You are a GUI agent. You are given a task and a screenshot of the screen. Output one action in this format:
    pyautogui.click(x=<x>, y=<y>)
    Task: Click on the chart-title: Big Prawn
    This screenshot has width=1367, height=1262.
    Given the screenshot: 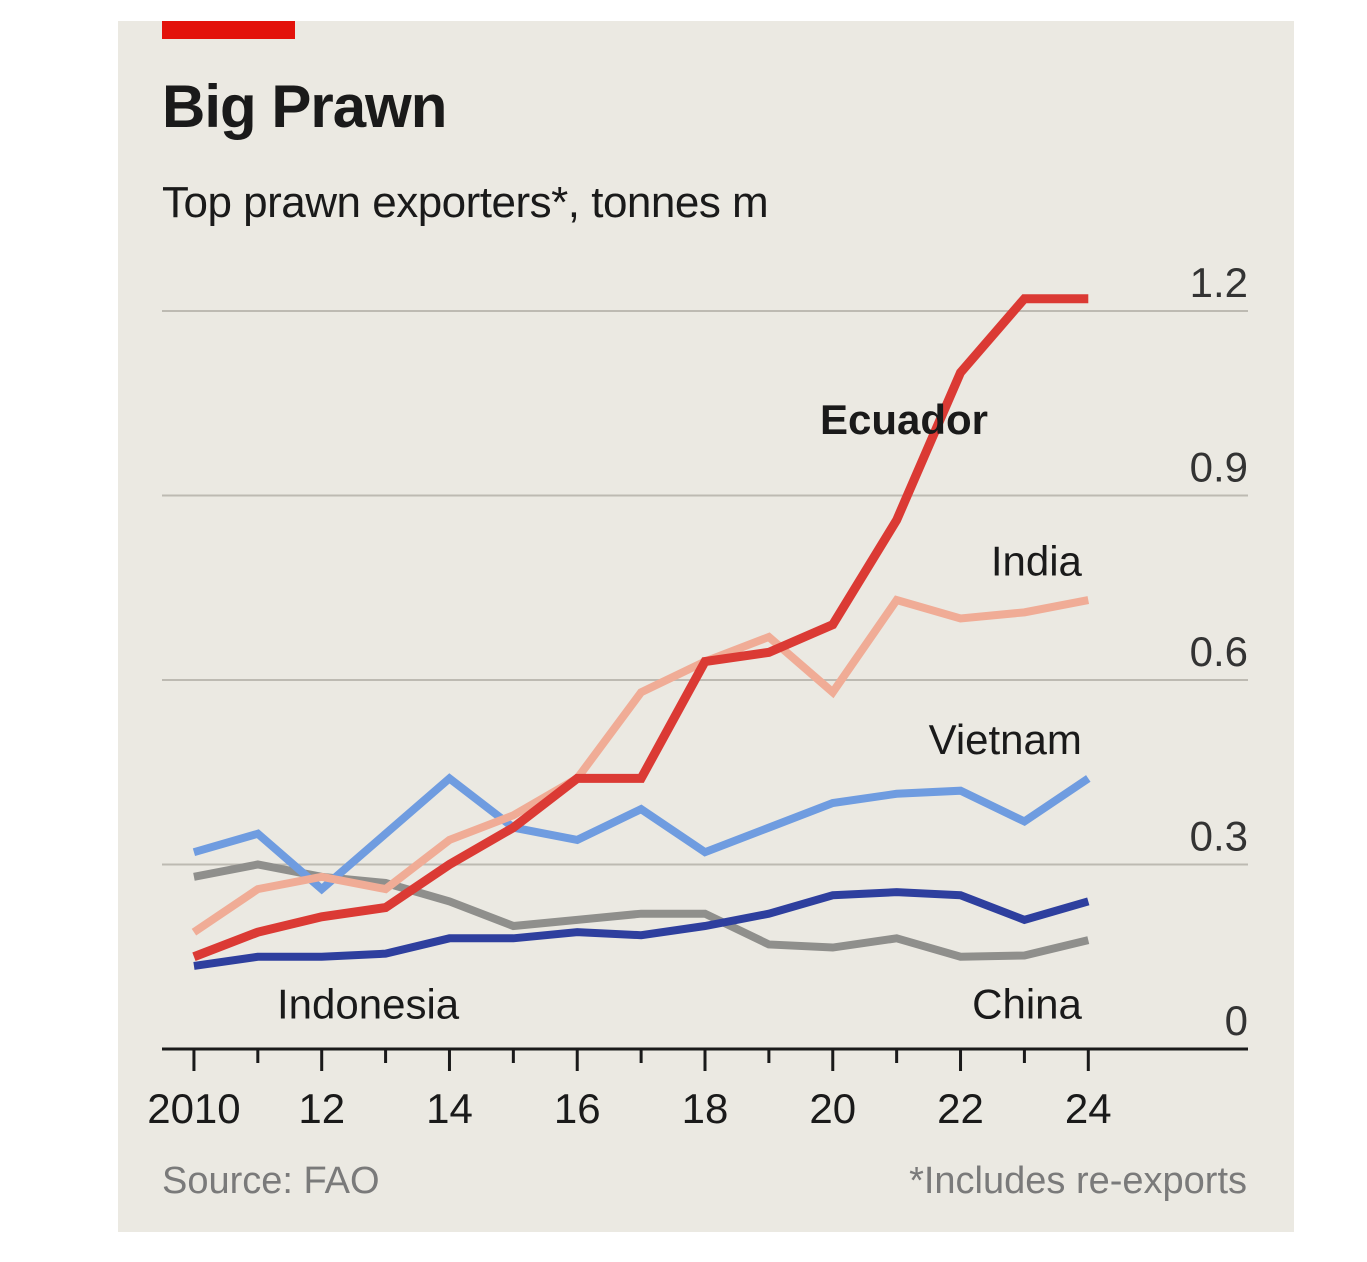 What is the action you would take?
    pyautogui.click(x=304, y=106)
    